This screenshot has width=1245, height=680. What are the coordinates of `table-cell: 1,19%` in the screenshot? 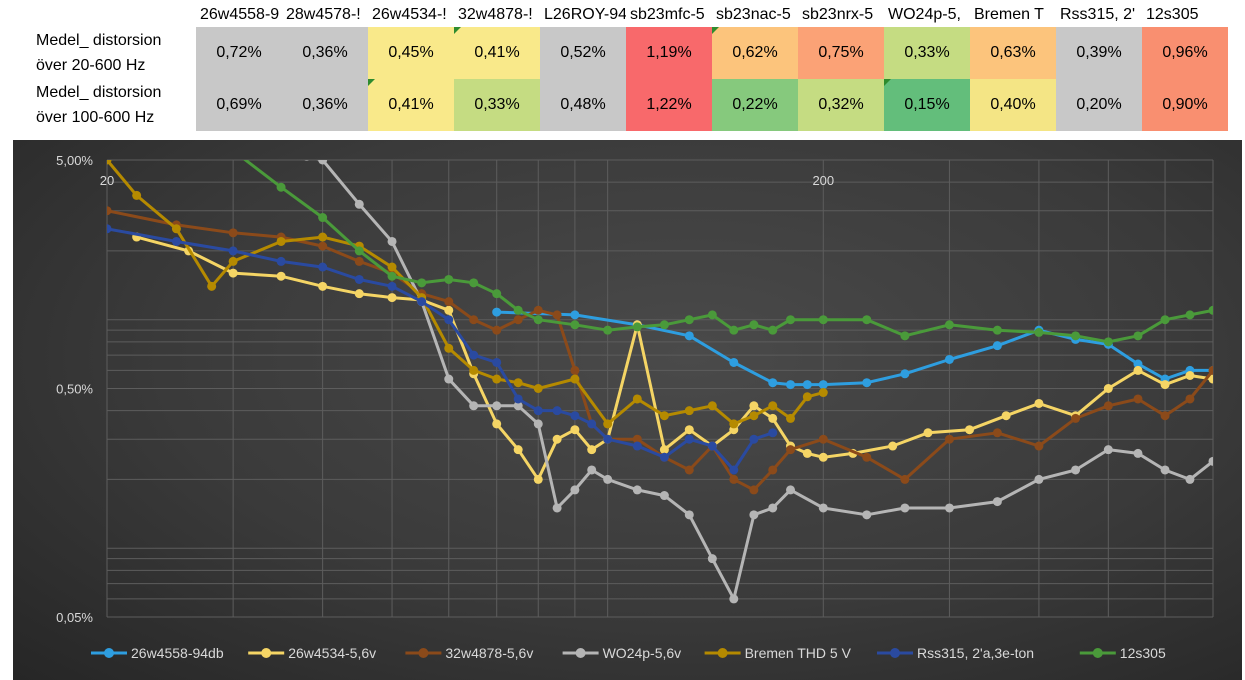 It's located at (669, 53).